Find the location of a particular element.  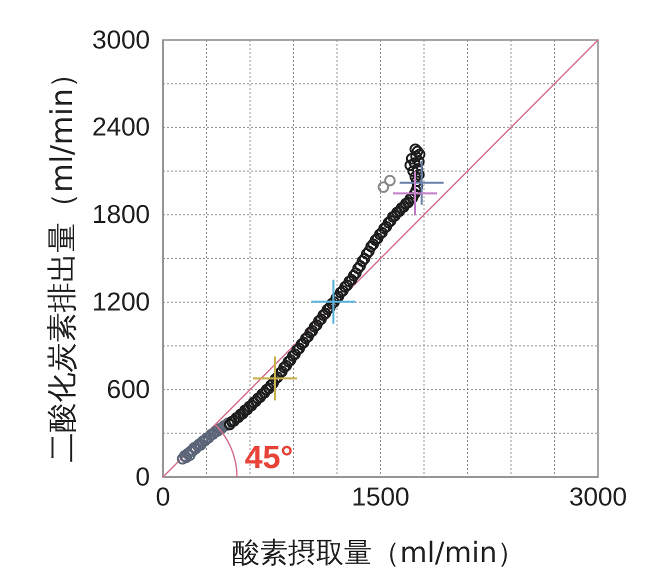

x-tick-label: 0 is located at coordinates (163, 496).